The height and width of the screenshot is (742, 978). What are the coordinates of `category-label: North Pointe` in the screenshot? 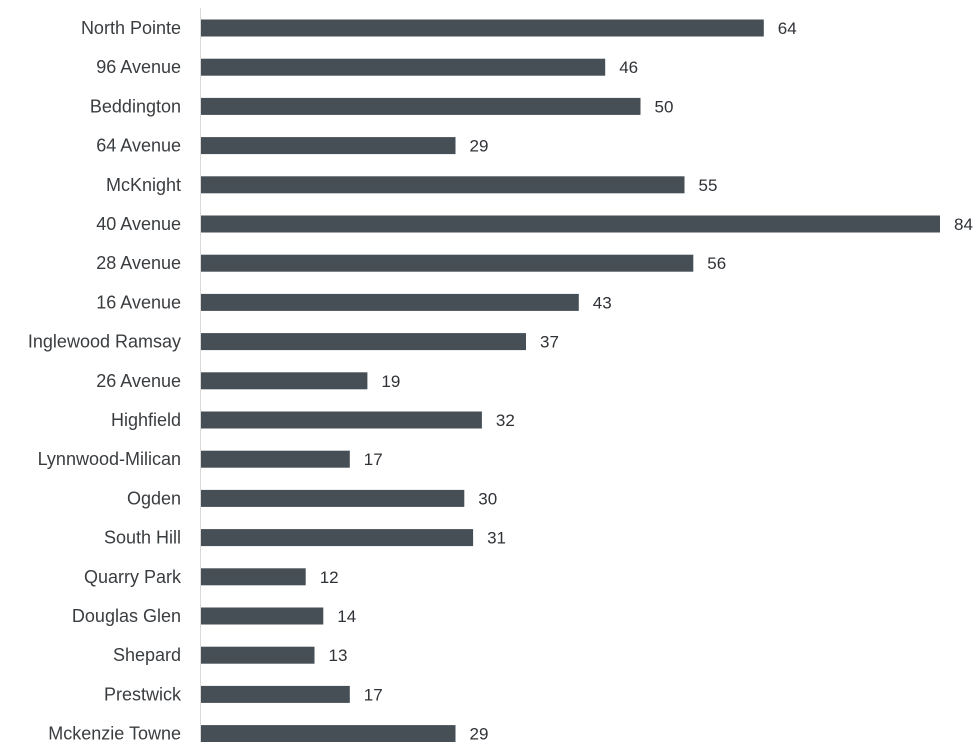 It's located at (131, 28).